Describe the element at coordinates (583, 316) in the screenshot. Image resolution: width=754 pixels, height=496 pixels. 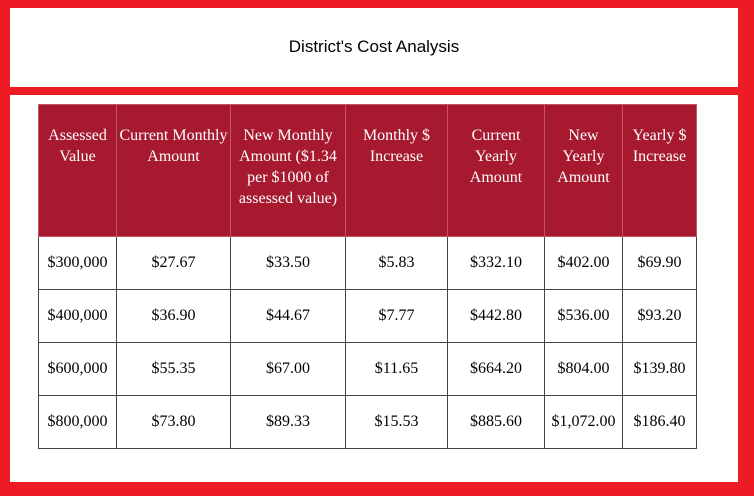
I see `cell-new-yearly: $536.00` at that location.